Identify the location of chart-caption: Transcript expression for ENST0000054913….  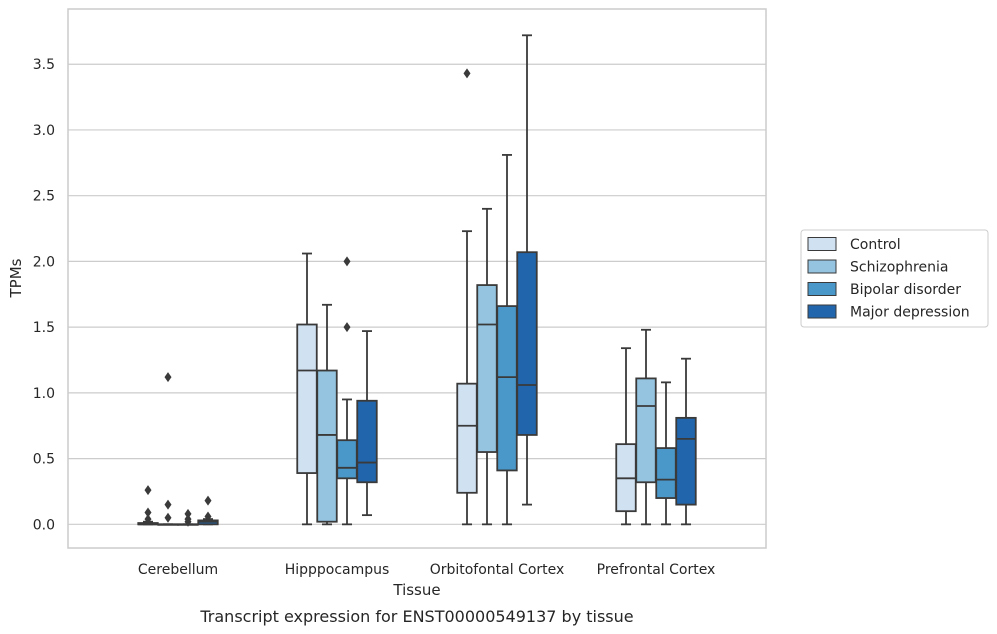
(416, 616).